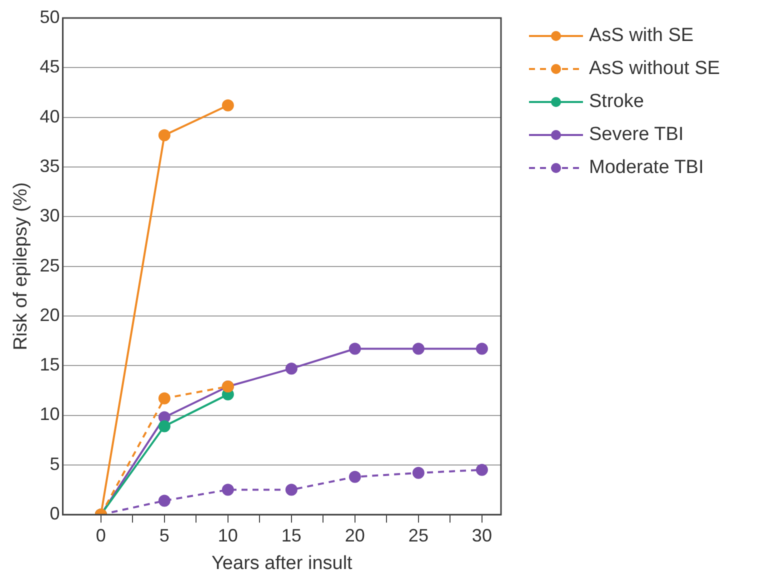  I want to click on y-tick-label: 5, so click(55, 464).